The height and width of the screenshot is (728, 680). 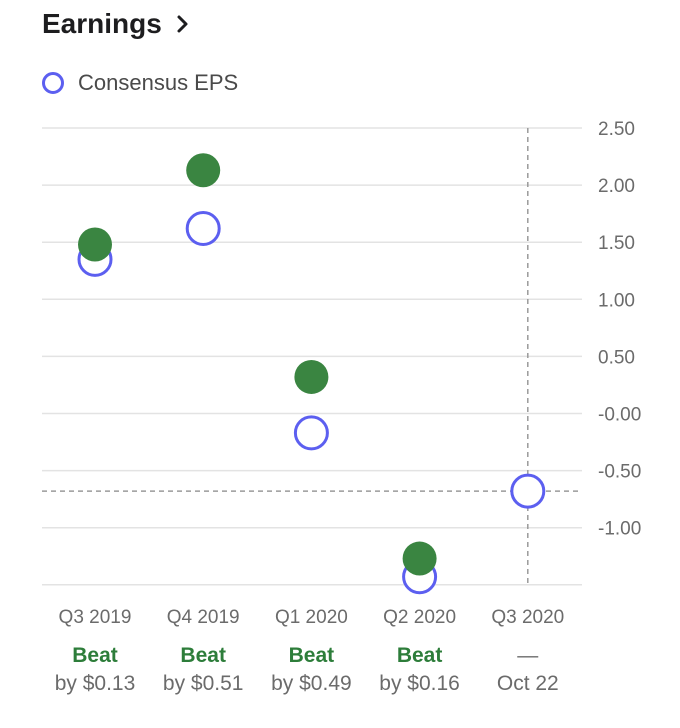 What do you see at coordinates (95, 683) in the screenshot?
I see `earnings-detail: by $0.13` at bounding box center [95, 683].